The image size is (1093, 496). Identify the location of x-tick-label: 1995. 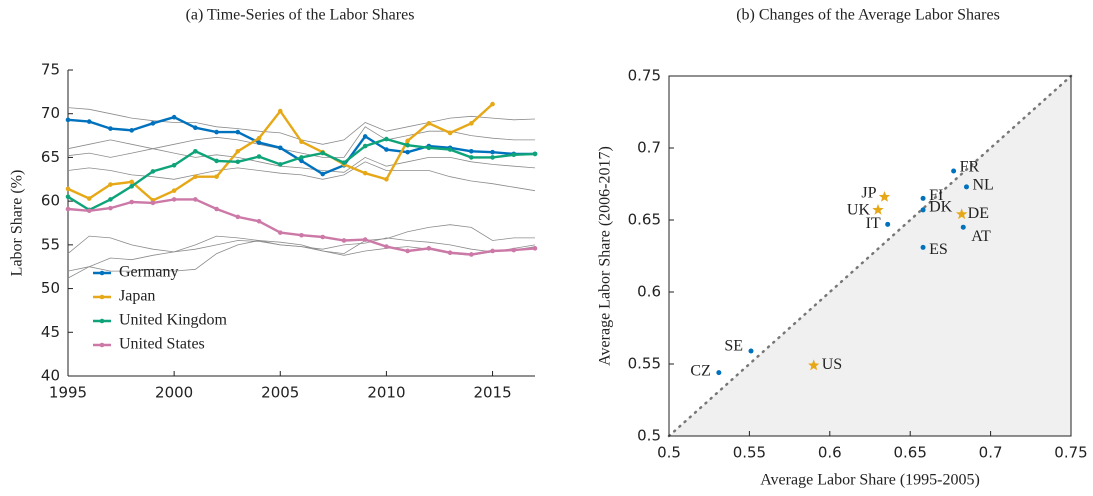
(68, 393).